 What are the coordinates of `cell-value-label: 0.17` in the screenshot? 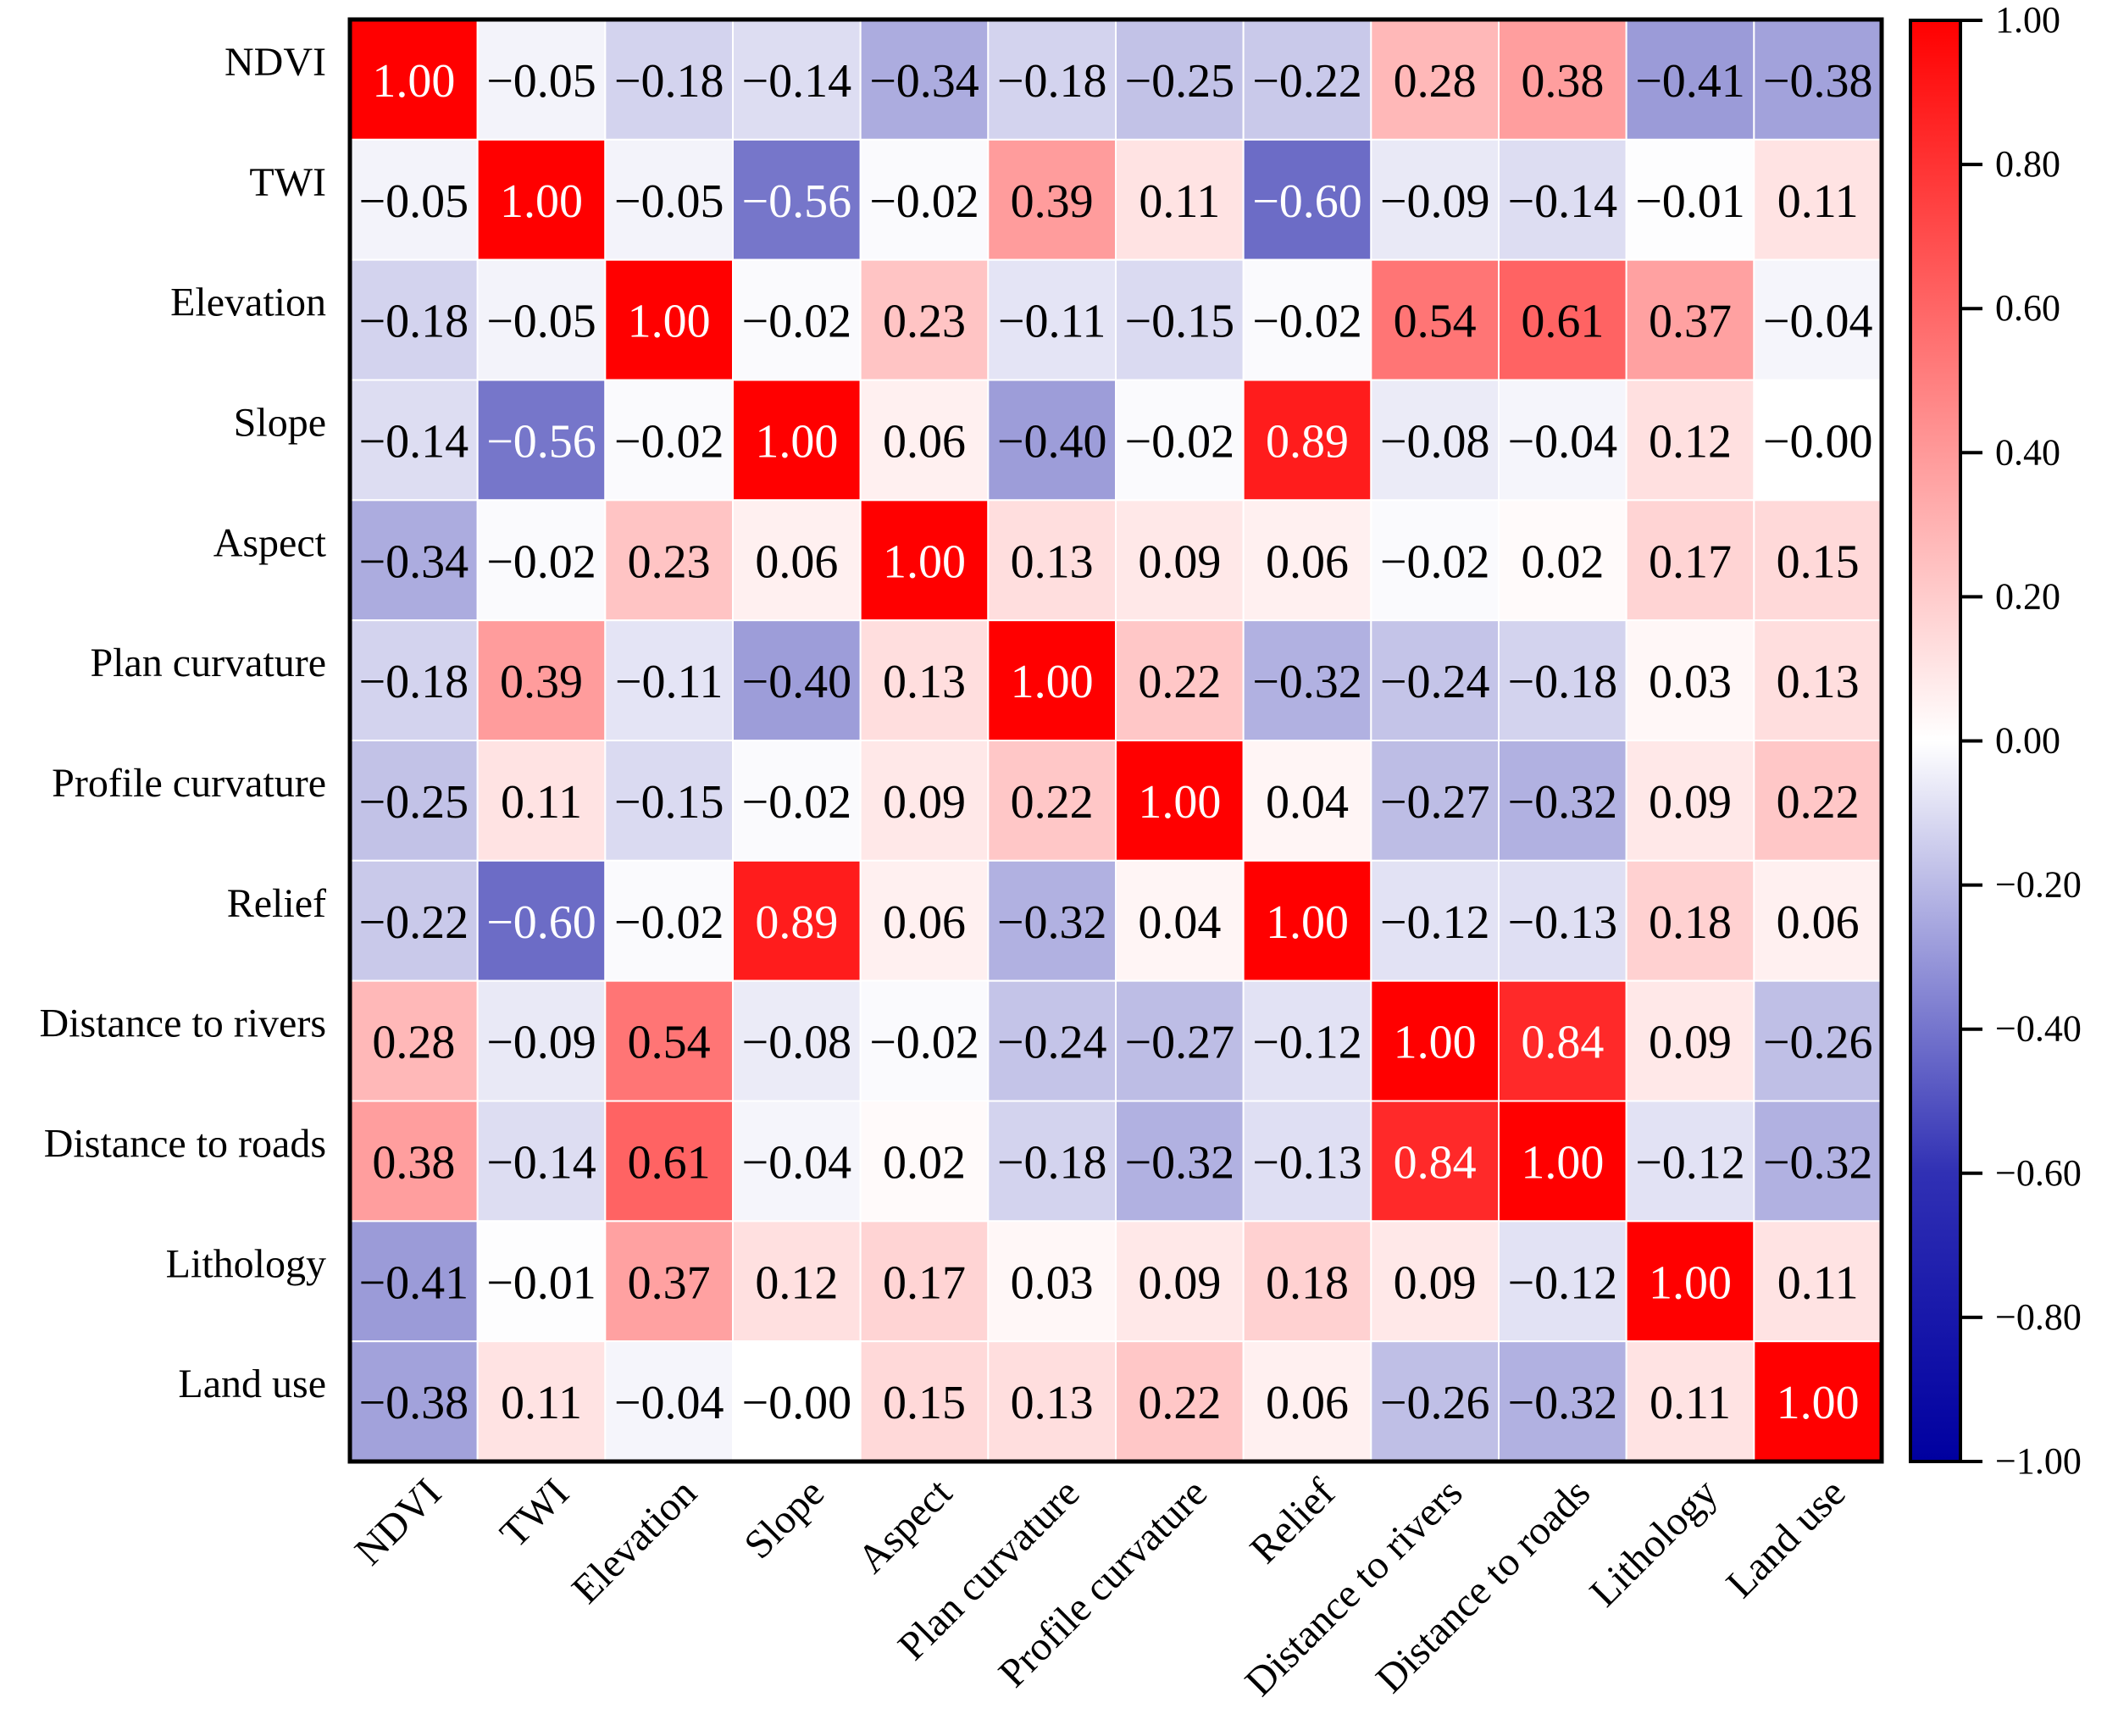 It's located at (925, 1282).